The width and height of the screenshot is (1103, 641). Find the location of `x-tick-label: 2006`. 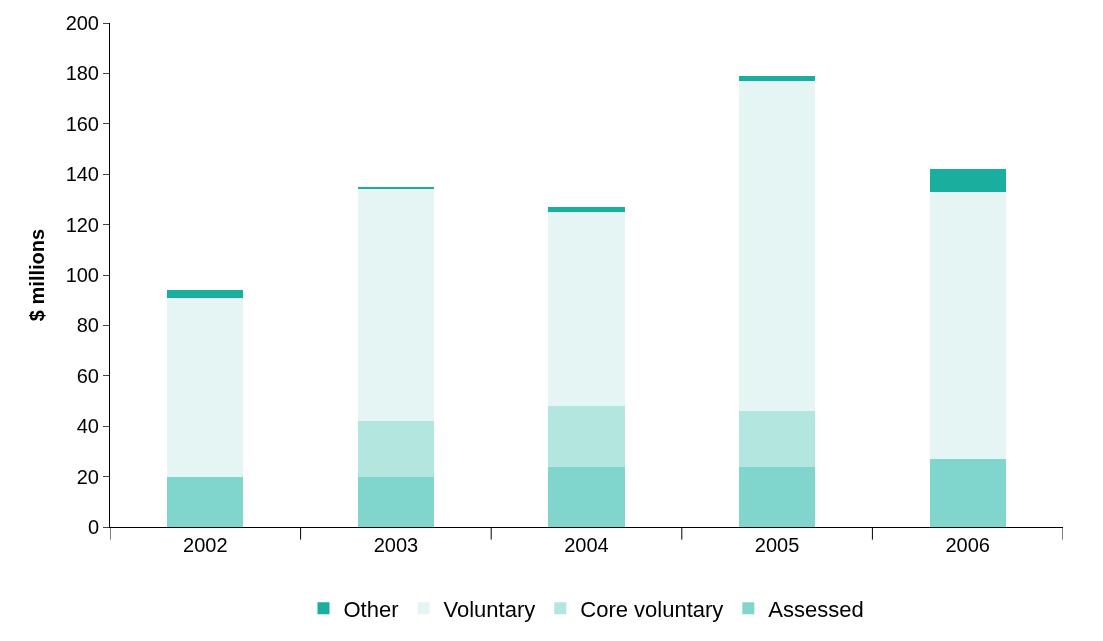

x-tick-label: 2006 is located at coordinates (967, 545).